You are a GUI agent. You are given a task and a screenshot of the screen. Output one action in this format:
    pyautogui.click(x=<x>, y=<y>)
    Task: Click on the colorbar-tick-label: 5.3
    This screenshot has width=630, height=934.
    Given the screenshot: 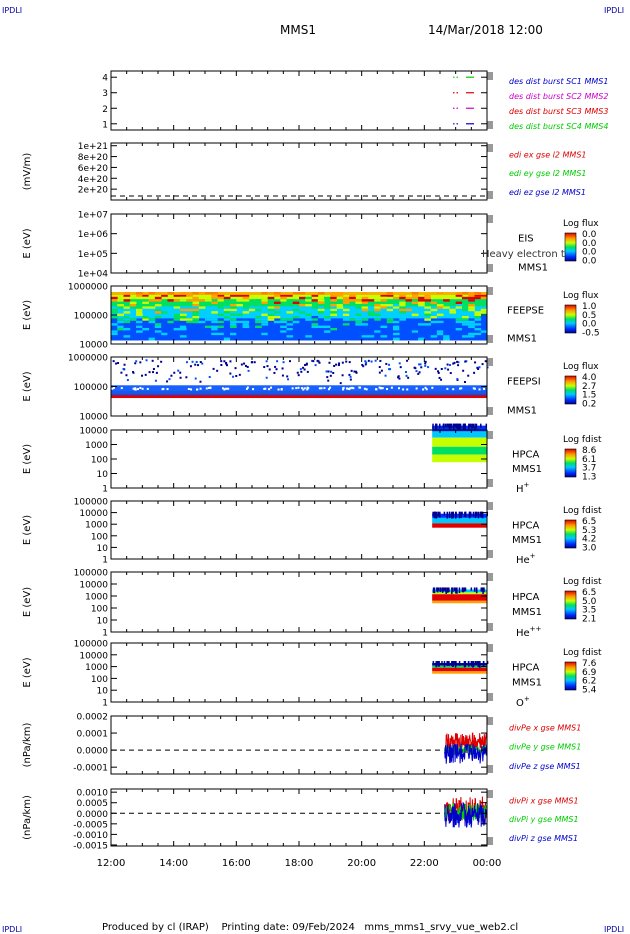 What is the action you would take?
    pyautogui.click(x=589, y=531)
    